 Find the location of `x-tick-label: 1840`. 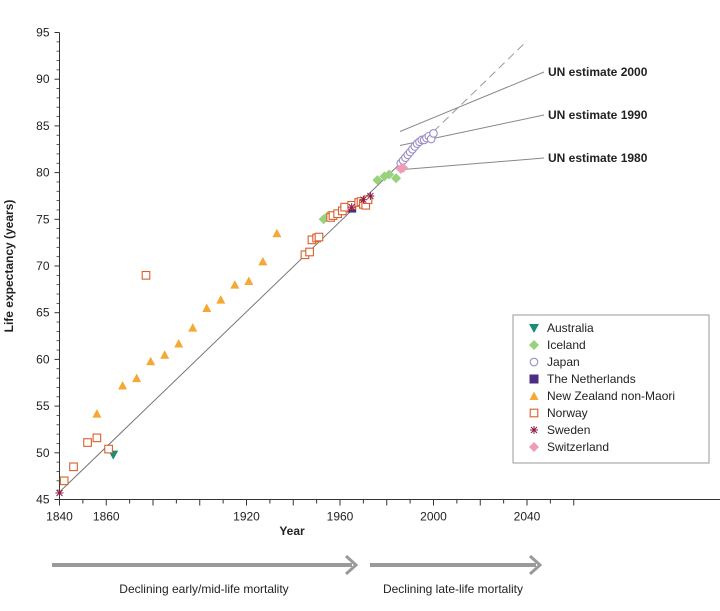

x-tick-label: 1840 is located at coordinates (59, 517).